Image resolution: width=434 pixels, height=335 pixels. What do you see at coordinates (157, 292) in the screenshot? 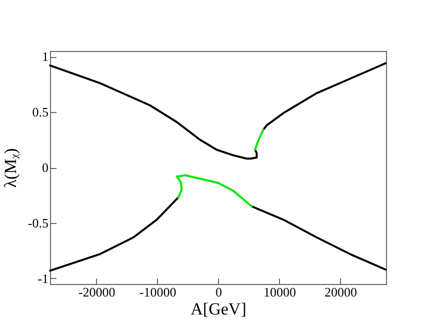
I see `x-tick-label: -10000` at bounding box center [157, 292].